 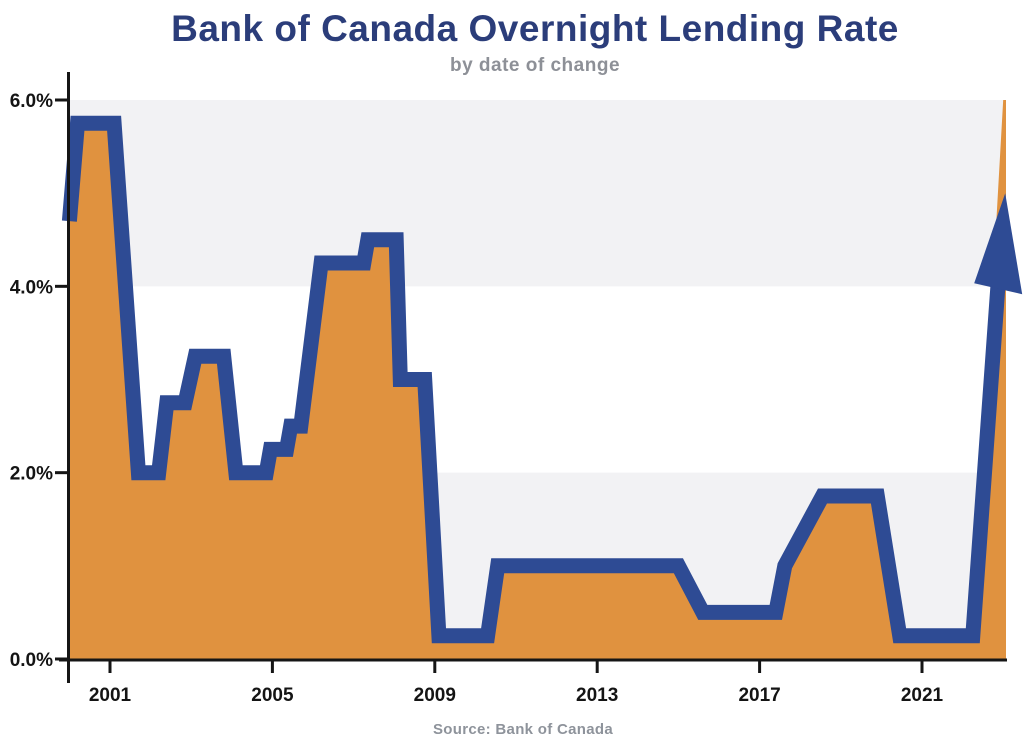 I want to click on x-tick-label: 2005, so click(x=272, y=695).